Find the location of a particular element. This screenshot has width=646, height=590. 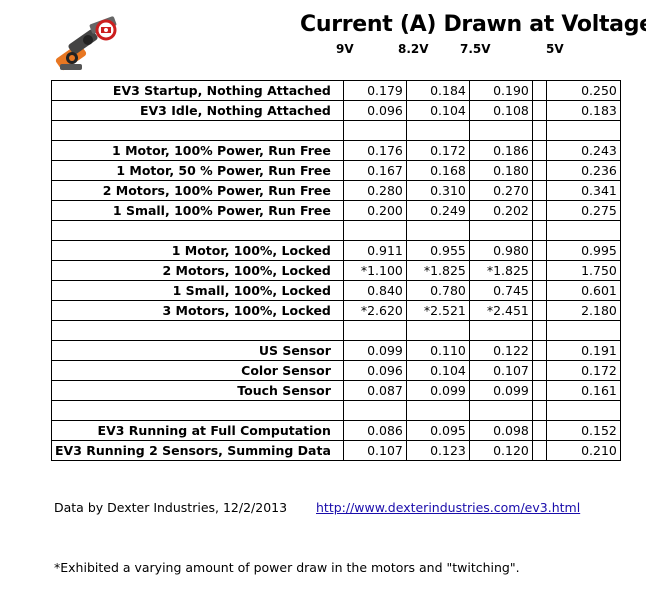

table-row: Color Sensor 0.096 0.104 0.107 0.172 is located at coordinates (336, 370).